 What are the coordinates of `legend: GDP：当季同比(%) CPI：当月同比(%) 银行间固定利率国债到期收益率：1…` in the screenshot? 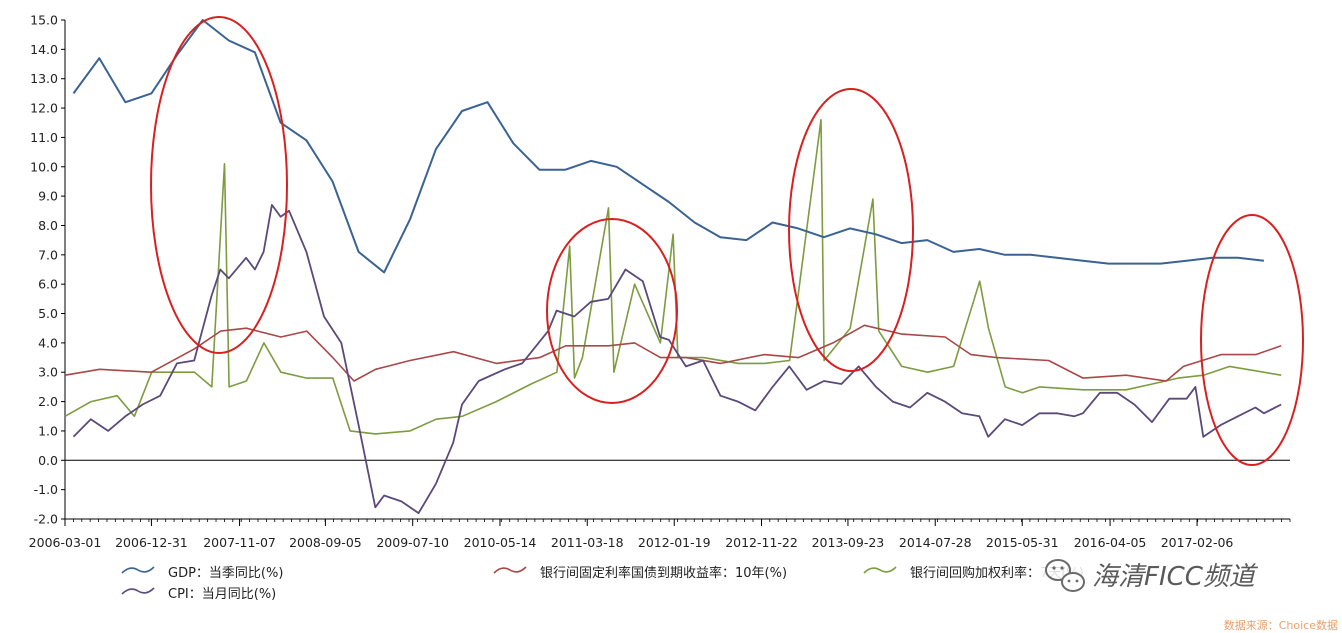 It's located at (602, 583).